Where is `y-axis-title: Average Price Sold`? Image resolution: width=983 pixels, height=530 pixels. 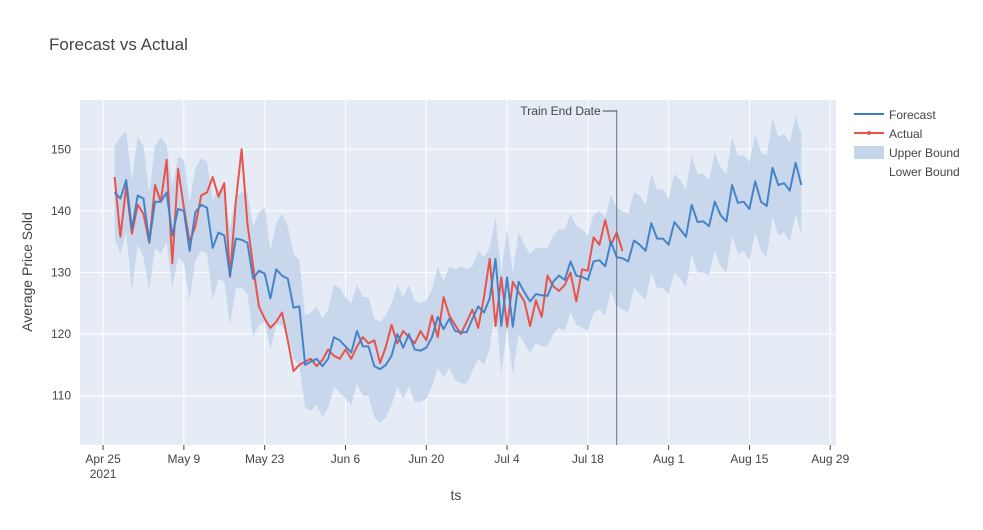 y-axis-title: Average Price Sold is located at coordinates (27, 272).